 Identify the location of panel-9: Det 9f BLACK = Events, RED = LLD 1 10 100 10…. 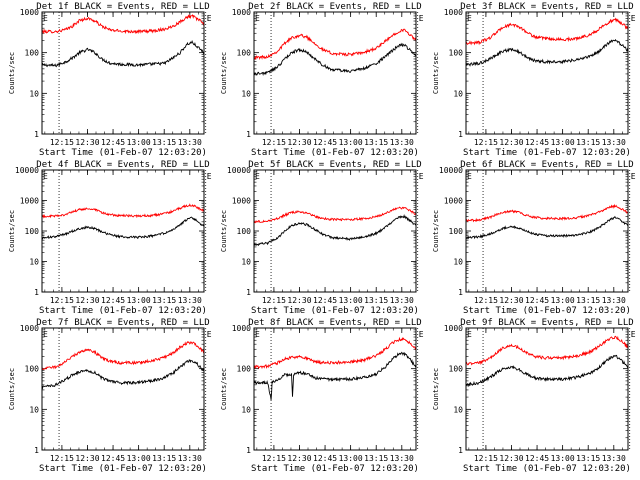
(534, 396).